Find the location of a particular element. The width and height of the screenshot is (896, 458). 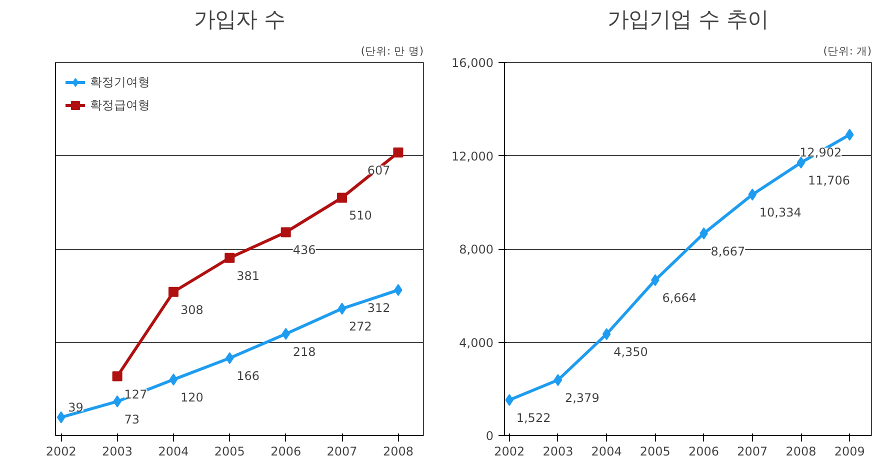

data-label: 166 is located at coordinates (248, 376).